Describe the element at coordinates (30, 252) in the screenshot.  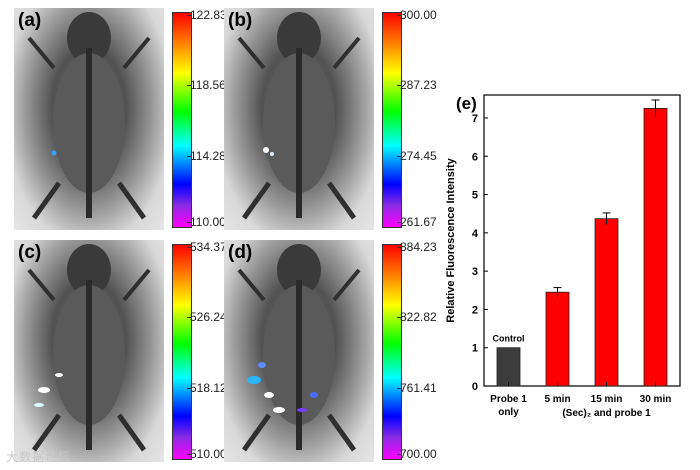
I see `panel-label: (c)` at that location.